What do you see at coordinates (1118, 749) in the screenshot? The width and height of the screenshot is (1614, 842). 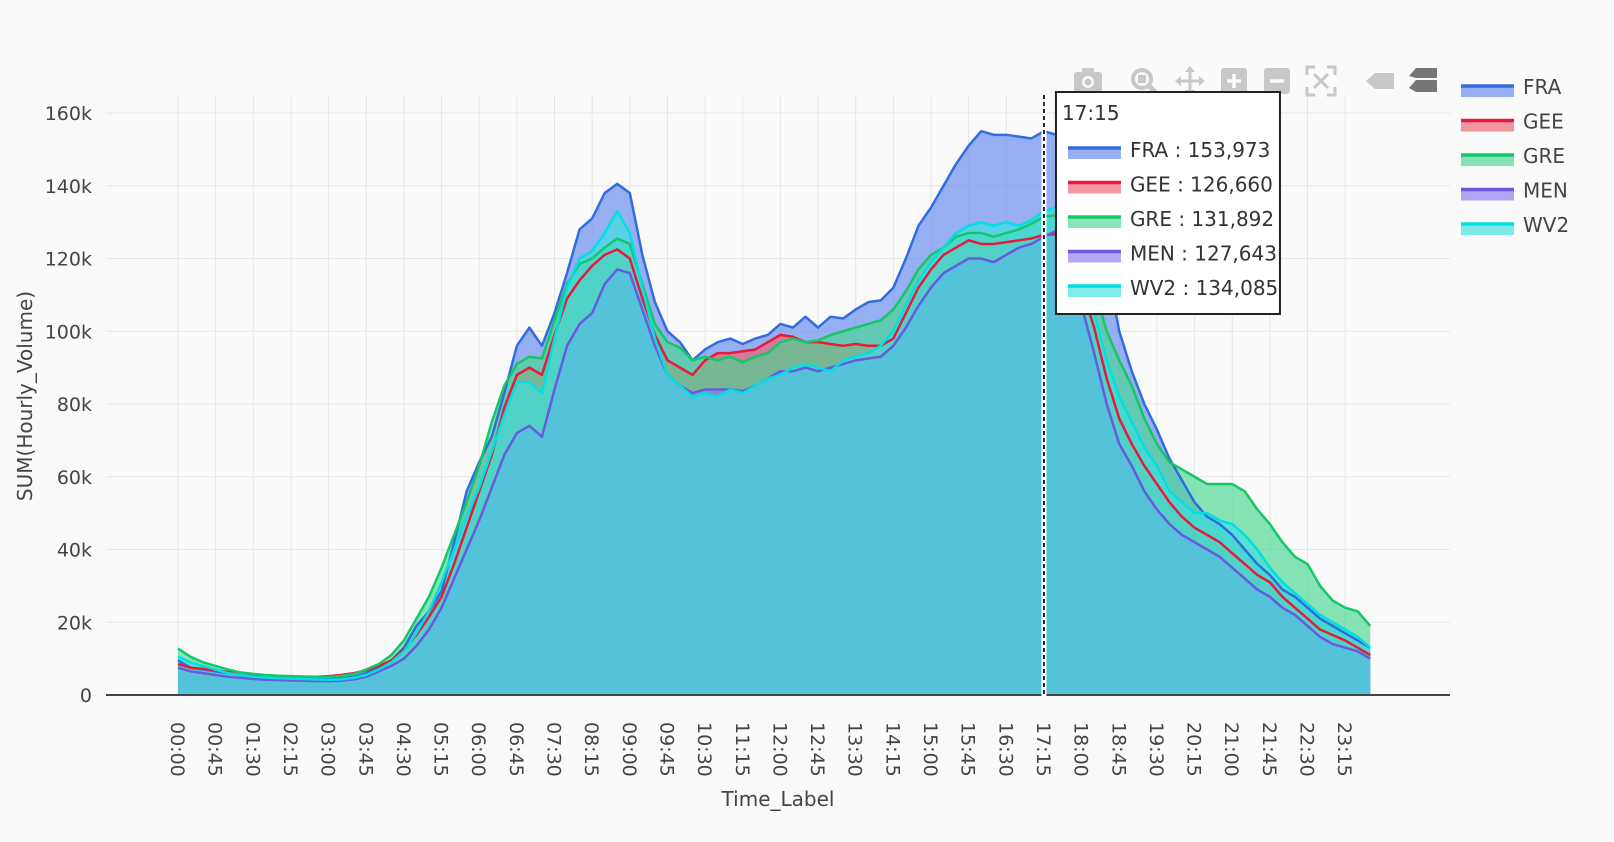 I see `x-tick-label: 18:45` at bounding box center [1118, 749].